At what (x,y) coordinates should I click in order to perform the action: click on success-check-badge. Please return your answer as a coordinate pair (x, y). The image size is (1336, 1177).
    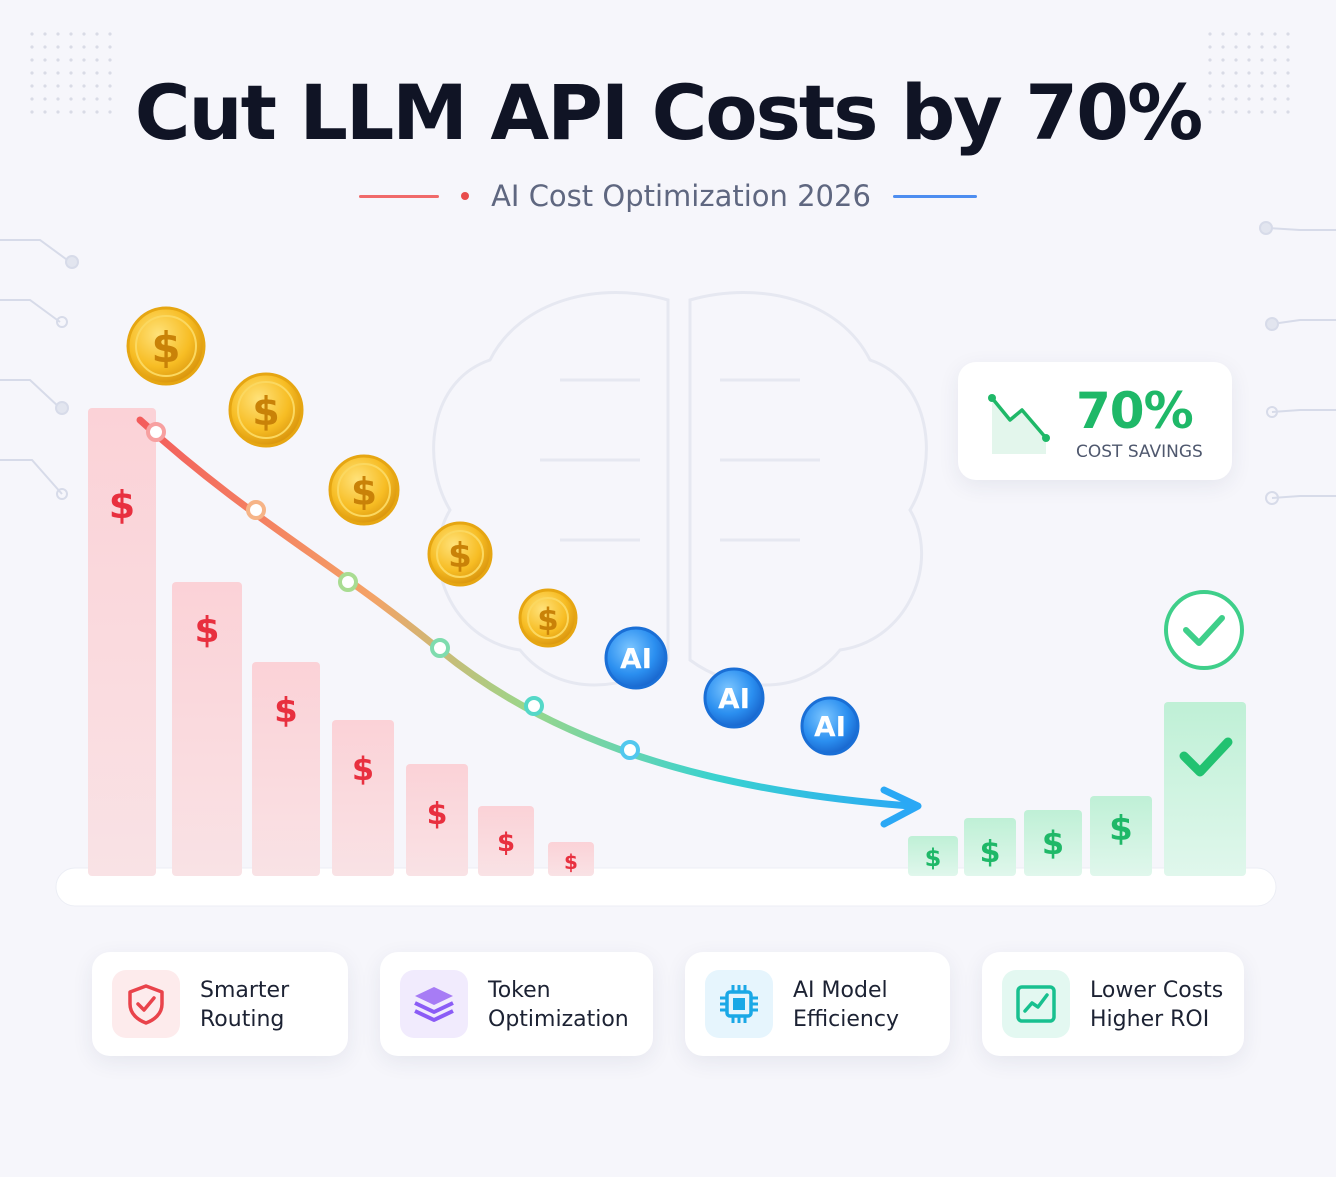
    Looking at the image, I should click on (1204, 630).